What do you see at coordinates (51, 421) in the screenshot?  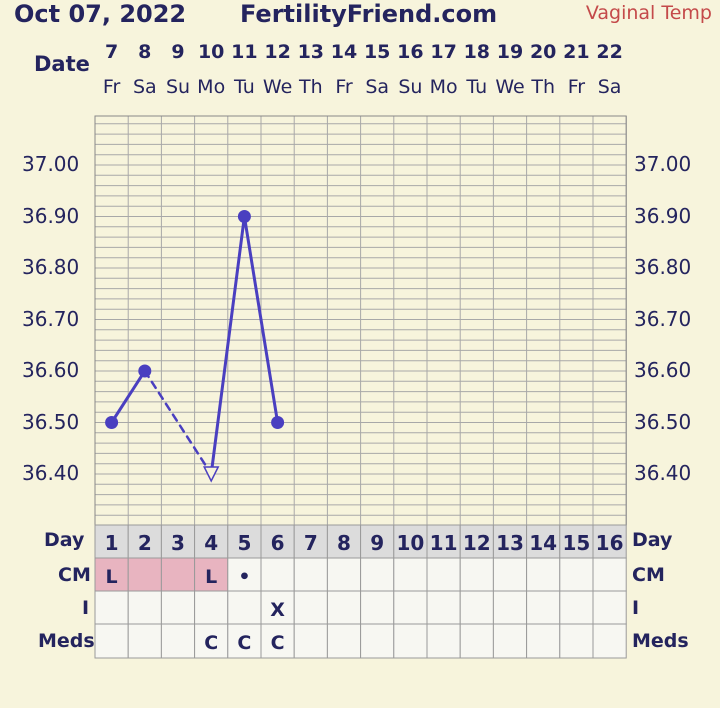 I see `y-tick-label-left: 36.50` at bounding box center [51, 421].